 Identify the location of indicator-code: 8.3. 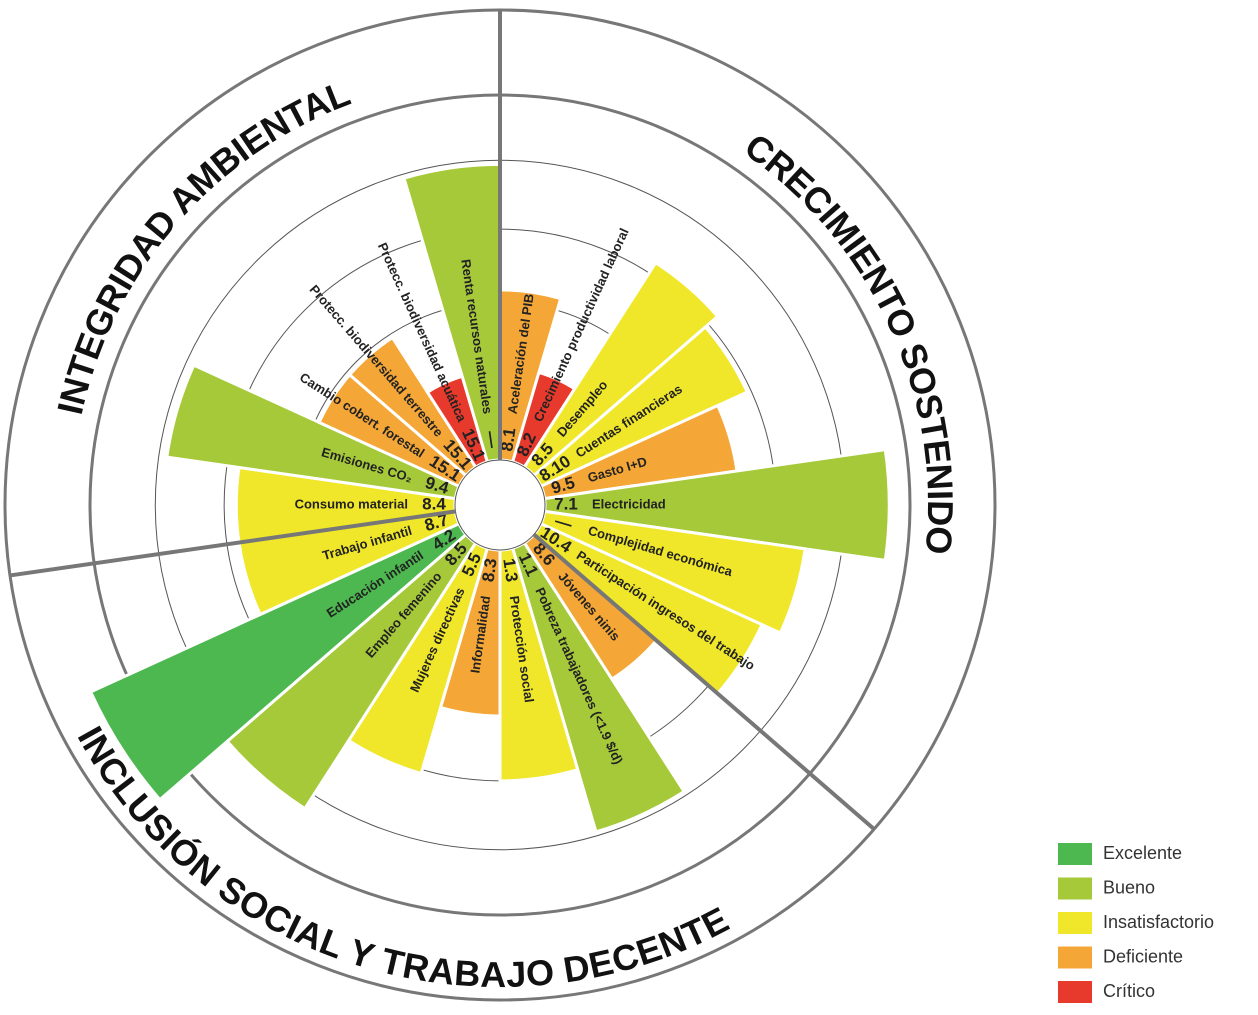
(490, 570).